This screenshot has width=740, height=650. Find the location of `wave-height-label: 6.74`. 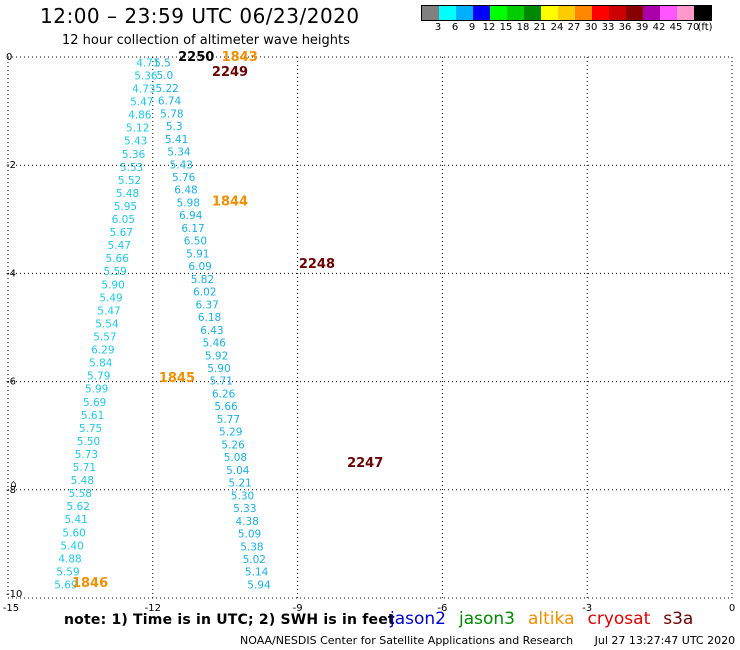

wave-height-label: 6.74 is located at coordinates (170, 102).